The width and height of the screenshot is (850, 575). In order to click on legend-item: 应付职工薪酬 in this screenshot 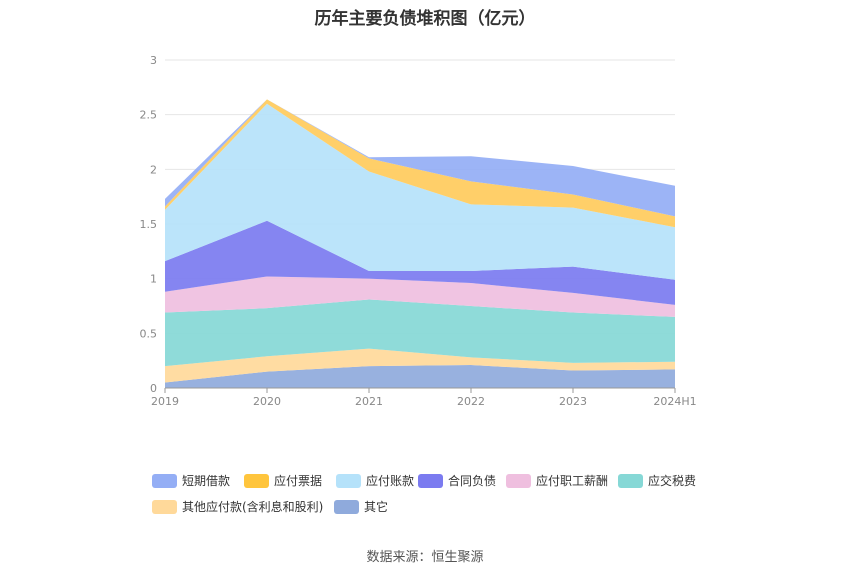, I will do `click(557, 480)`.